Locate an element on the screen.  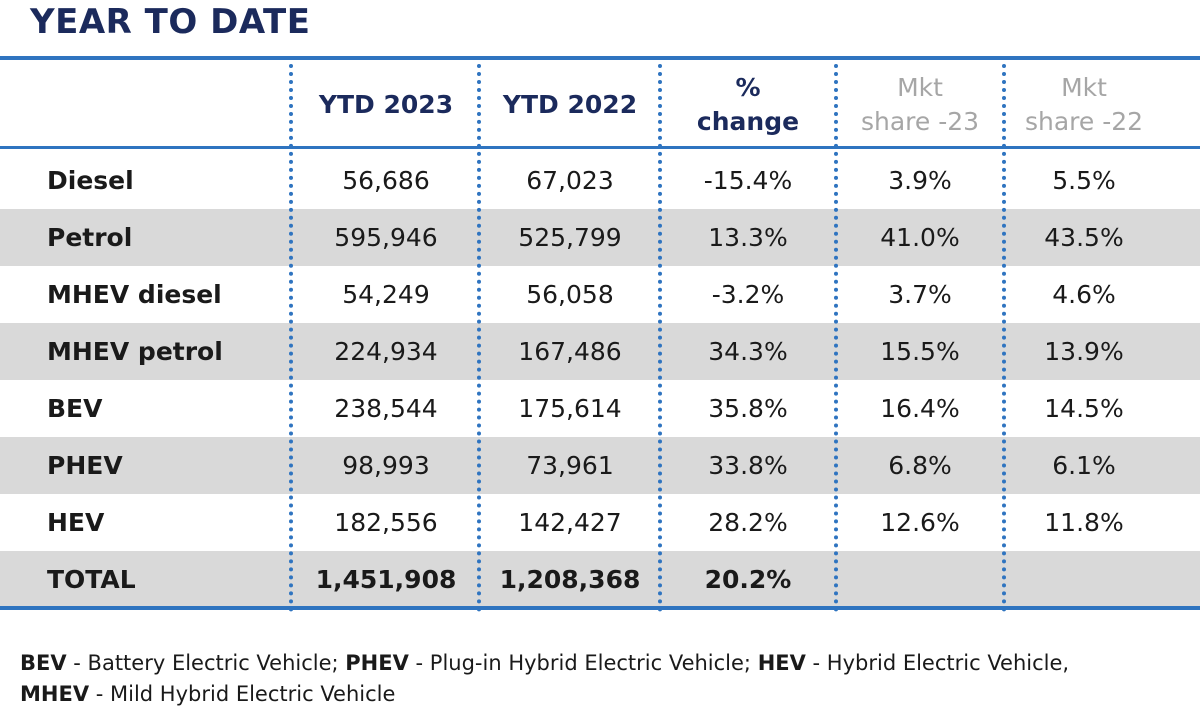
table-row-total: TOTAL 1,451,908 1,208,368 20.2% is located at coordinates (600, 579).